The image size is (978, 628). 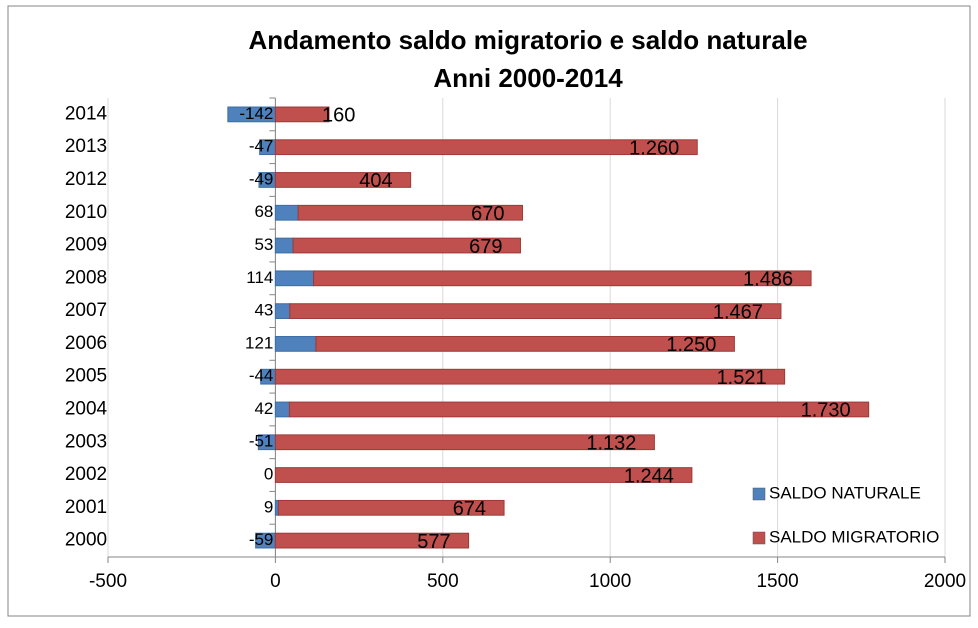 What do you see at coordinates (263, 244) in the screenshot?
I see `data-label: 53` at bounding box center [263, 244].